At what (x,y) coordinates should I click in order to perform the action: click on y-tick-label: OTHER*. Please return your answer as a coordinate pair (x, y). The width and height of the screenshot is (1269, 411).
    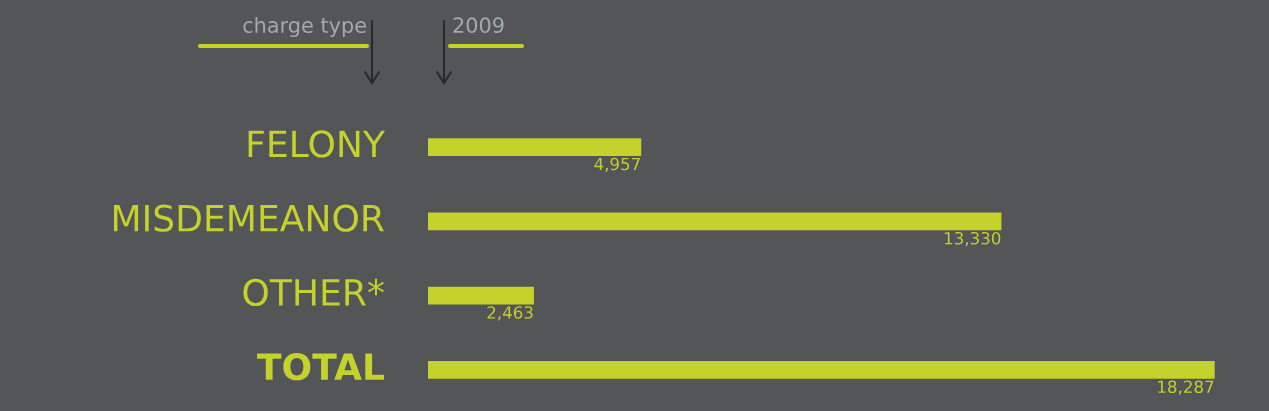
    Looking at the image, I should click on (313, 292).